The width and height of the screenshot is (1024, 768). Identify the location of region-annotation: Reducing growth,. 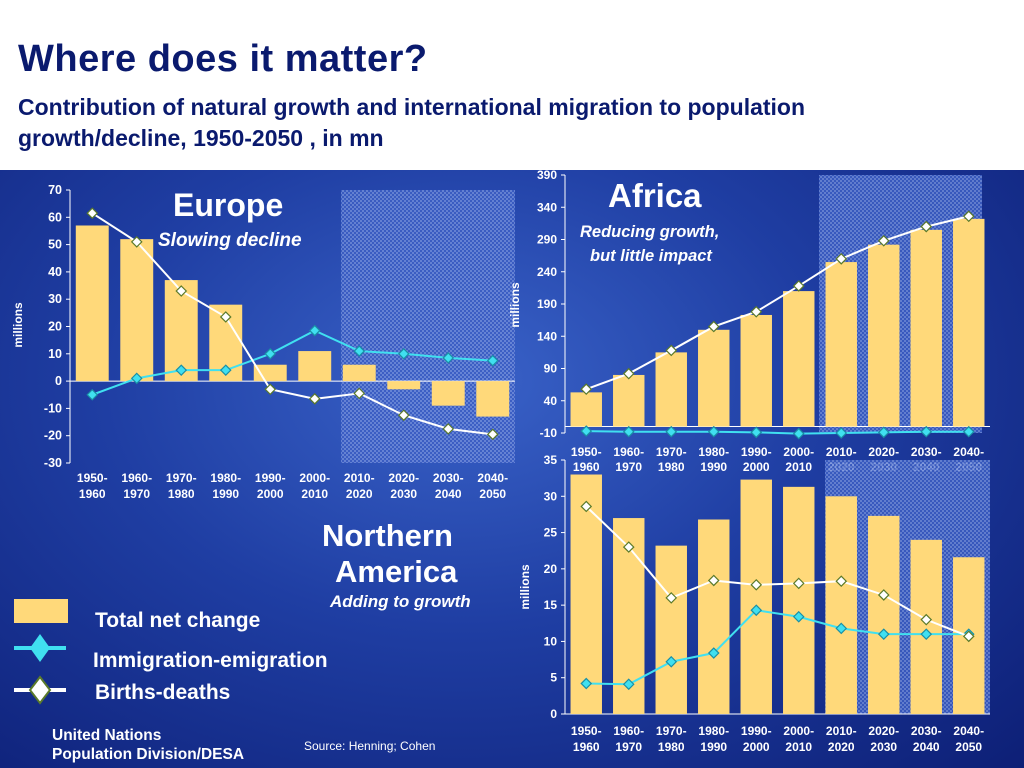
(649, 232).